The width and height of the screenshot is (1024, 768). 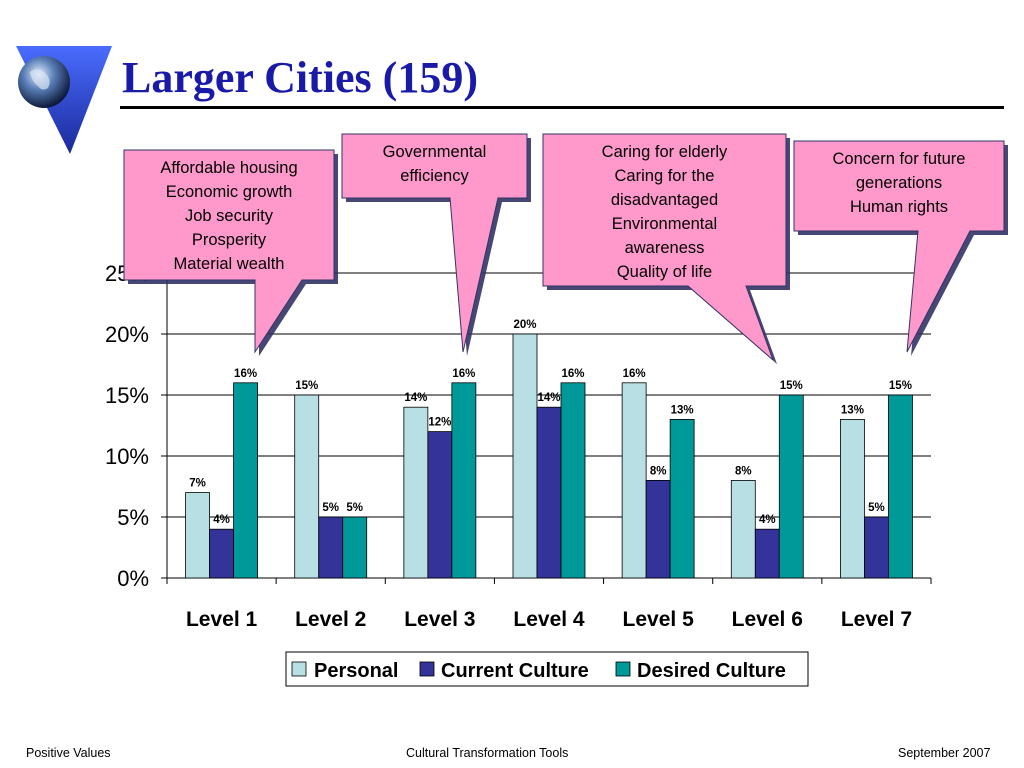 What do you see at coordinates (767, 619) in the screenshot?
I see `x-tick-label: Level 6` at bounding box center [767, 619].